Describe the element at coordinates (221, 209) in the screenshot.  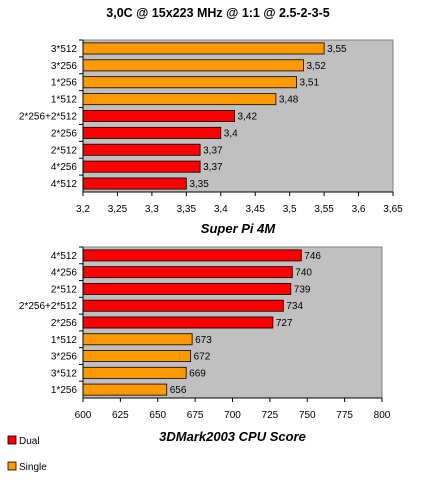
I see `x-tick-label: 3,4` at that location.